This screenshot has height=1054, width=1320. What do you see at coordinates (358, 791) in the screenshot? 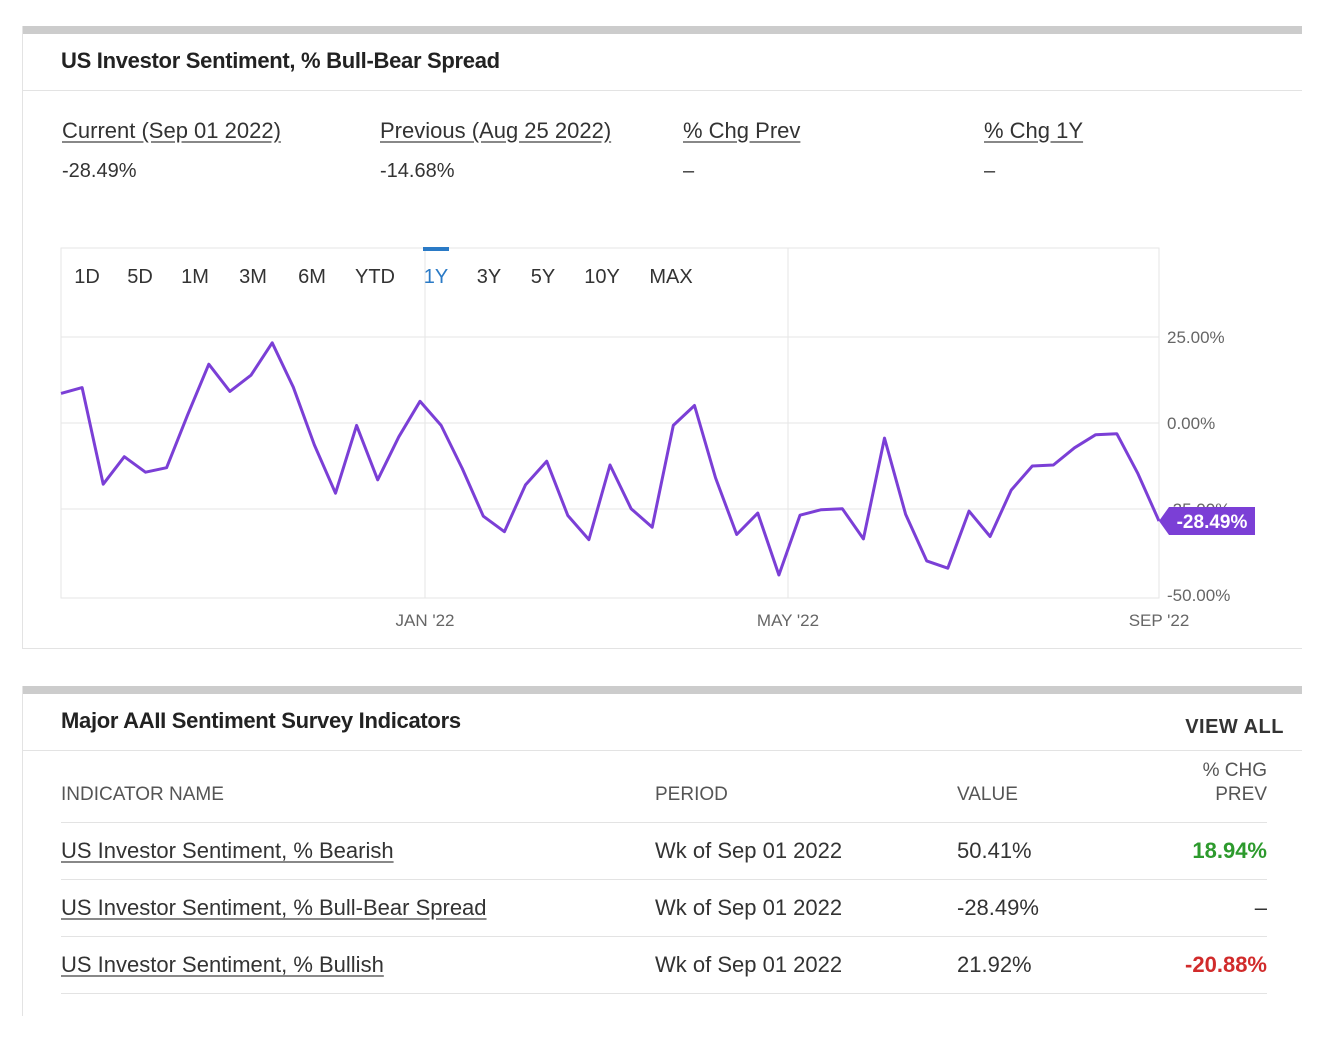
I see `column-header-indicator-name: INDICATOR NAME` at bounding box center [358, 791].